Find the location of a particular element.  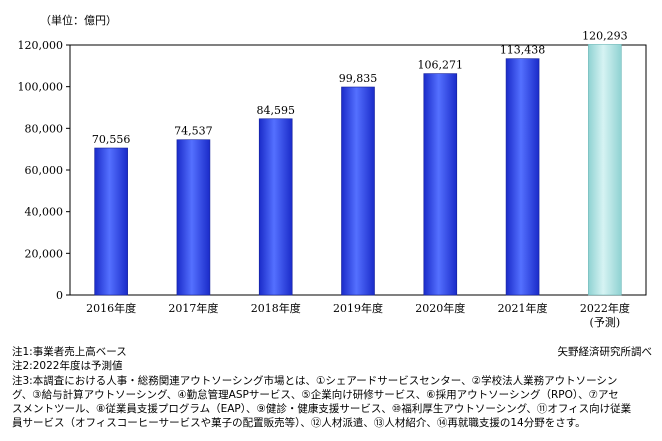

y-tick-label: 20,000 is located at coordinates (44, 253).